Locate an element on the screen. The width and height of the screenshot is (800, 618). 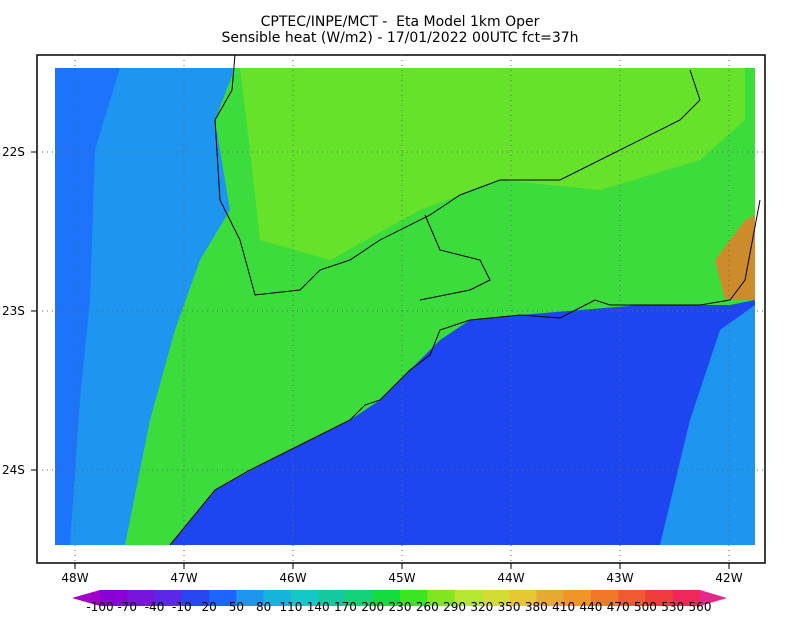
lat-label: 23S is located at coordinates (13, 311).